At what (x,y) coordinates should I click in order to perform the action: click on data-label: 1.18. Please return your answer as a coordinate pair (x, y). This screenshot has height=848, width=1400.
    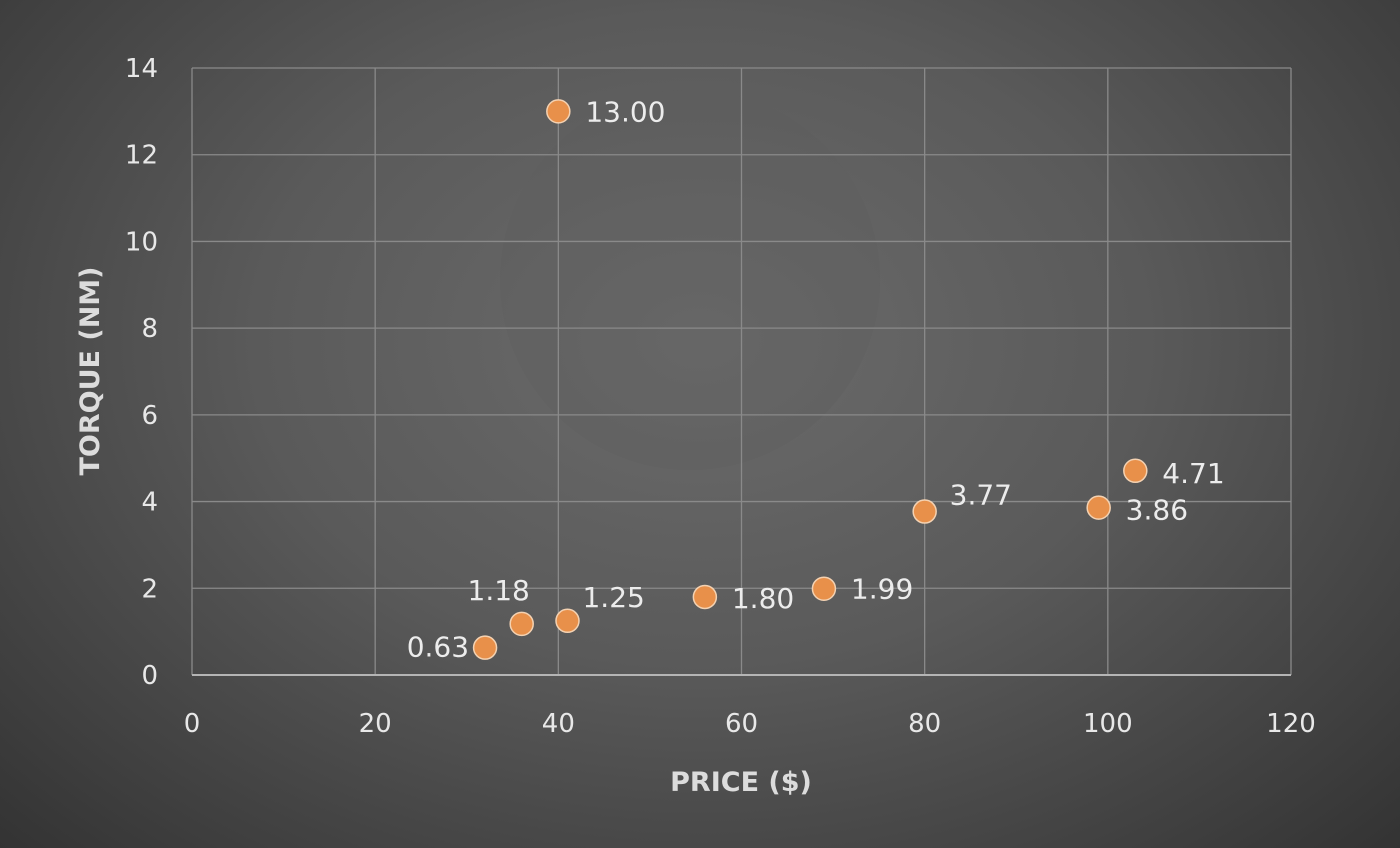
    Looking at the image, I should click on (499, 590).